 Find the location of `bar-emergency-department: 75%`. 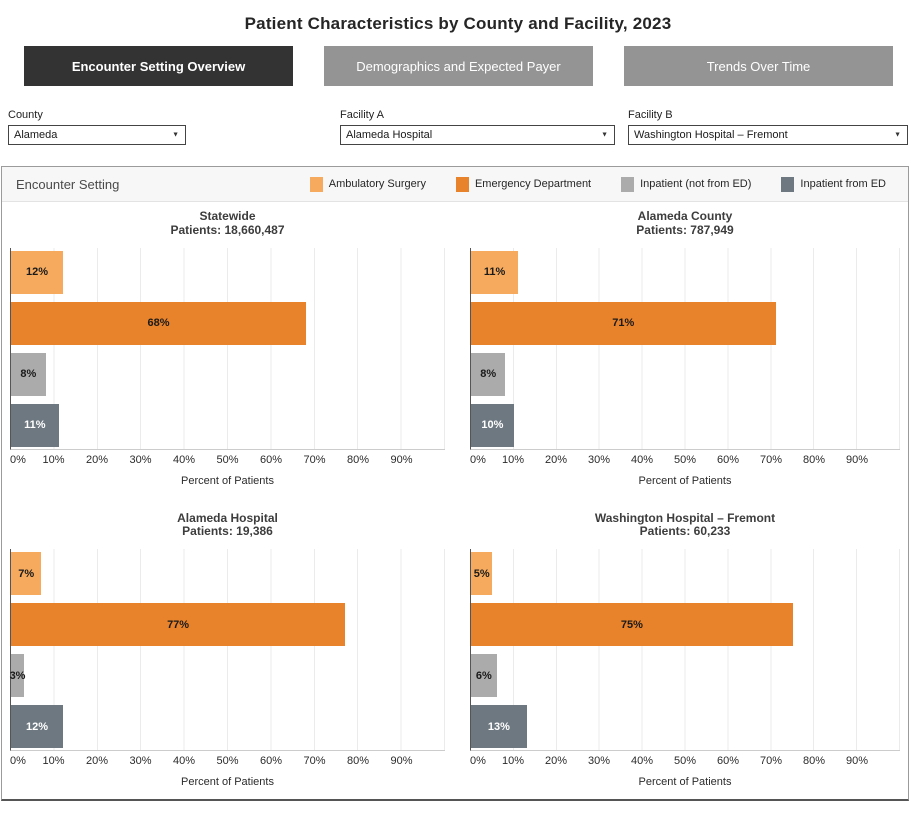

bar-emergency-department: 75% is located at coordinates (632, 625).